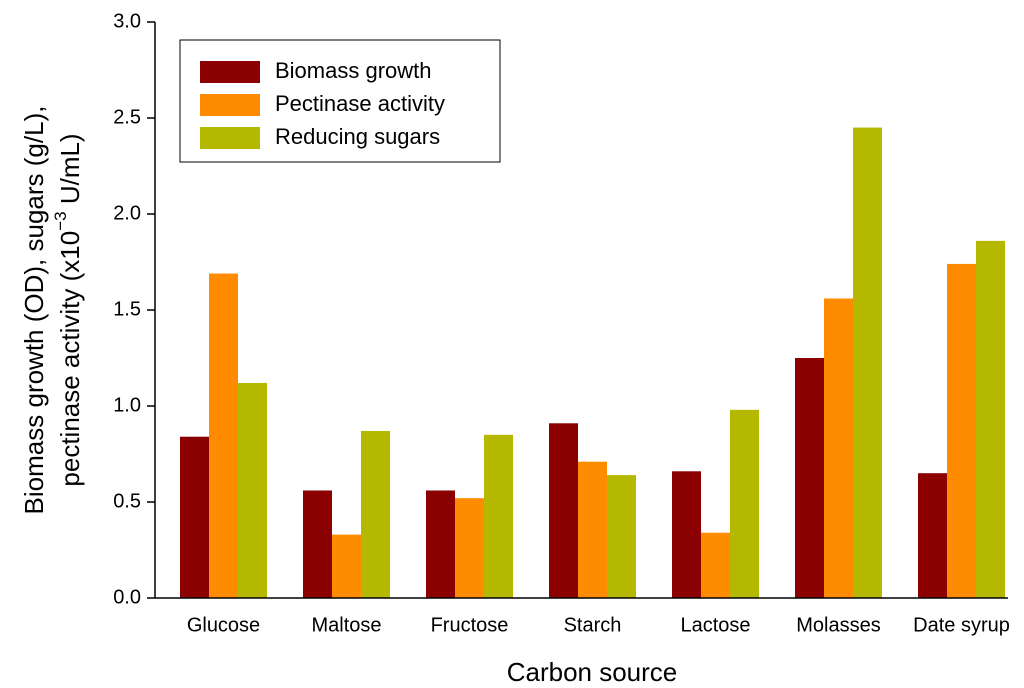 Image resolution: width=1024 pixels, height=688 pixels. What do you see at coordinates (360, 103) in the screenshot?
I see `legend-label: Pectinase activity` at bounding box center [360, 103].